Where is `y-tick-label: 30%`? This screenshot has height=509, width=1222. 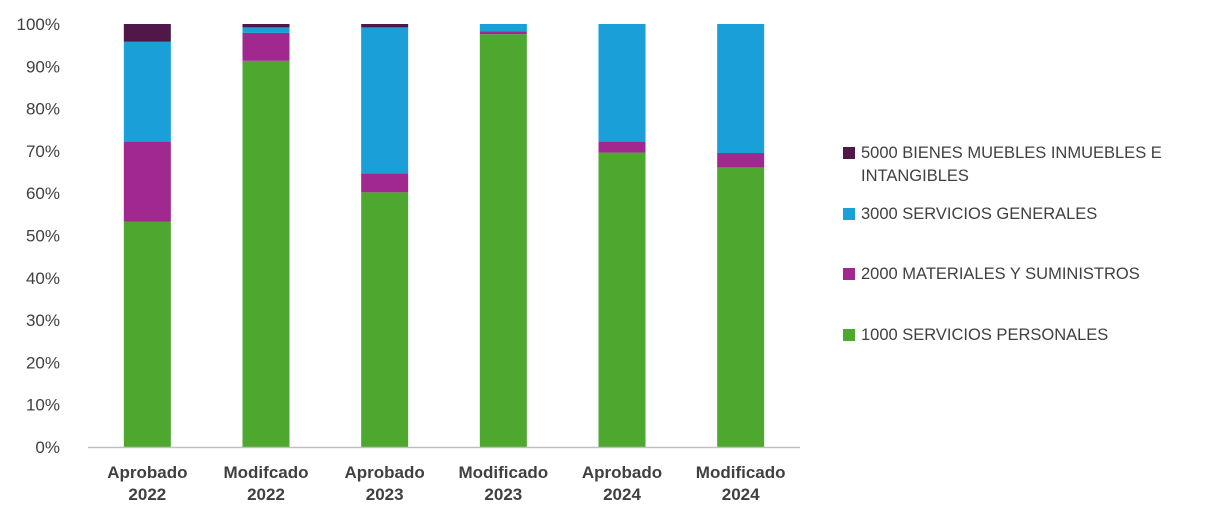
y-tick-label: 30% is located at coordinates (43, 320).